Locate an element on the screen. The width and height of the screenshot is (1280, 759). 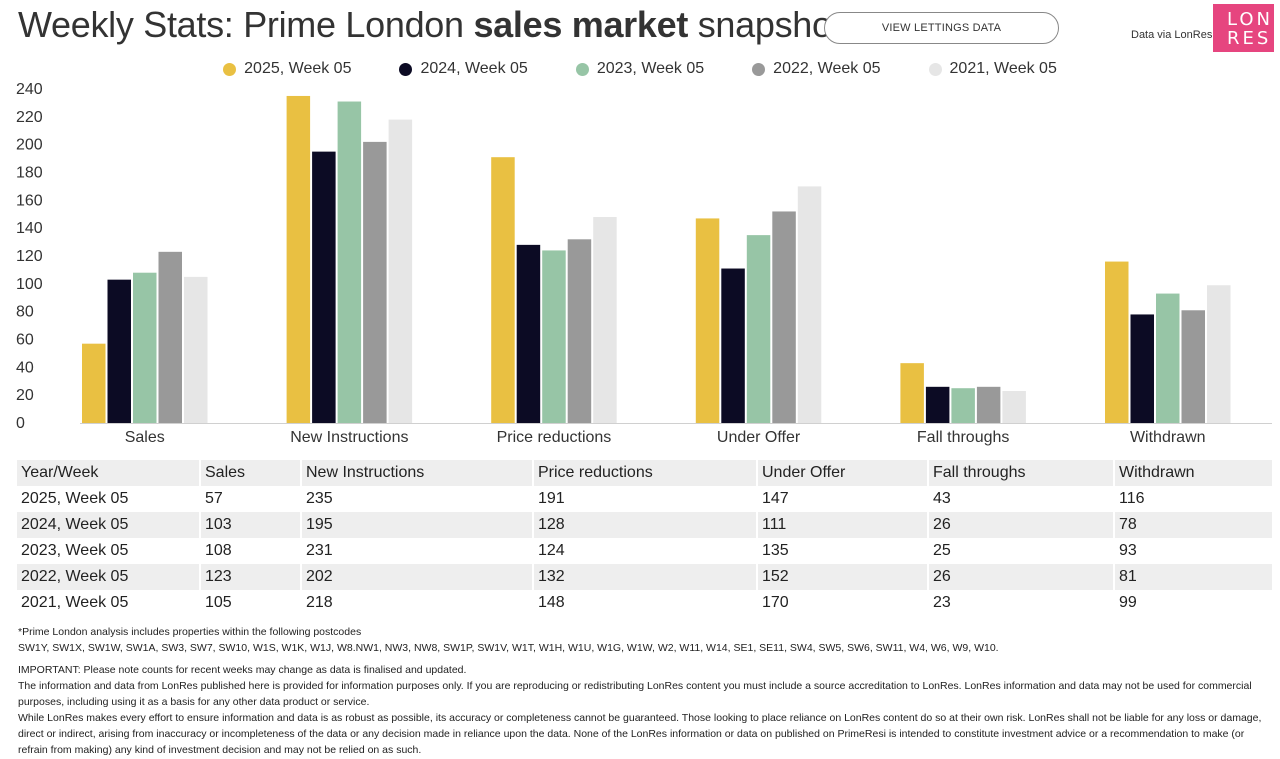
table-header: Price reductions is located at coordinates (645, 473).